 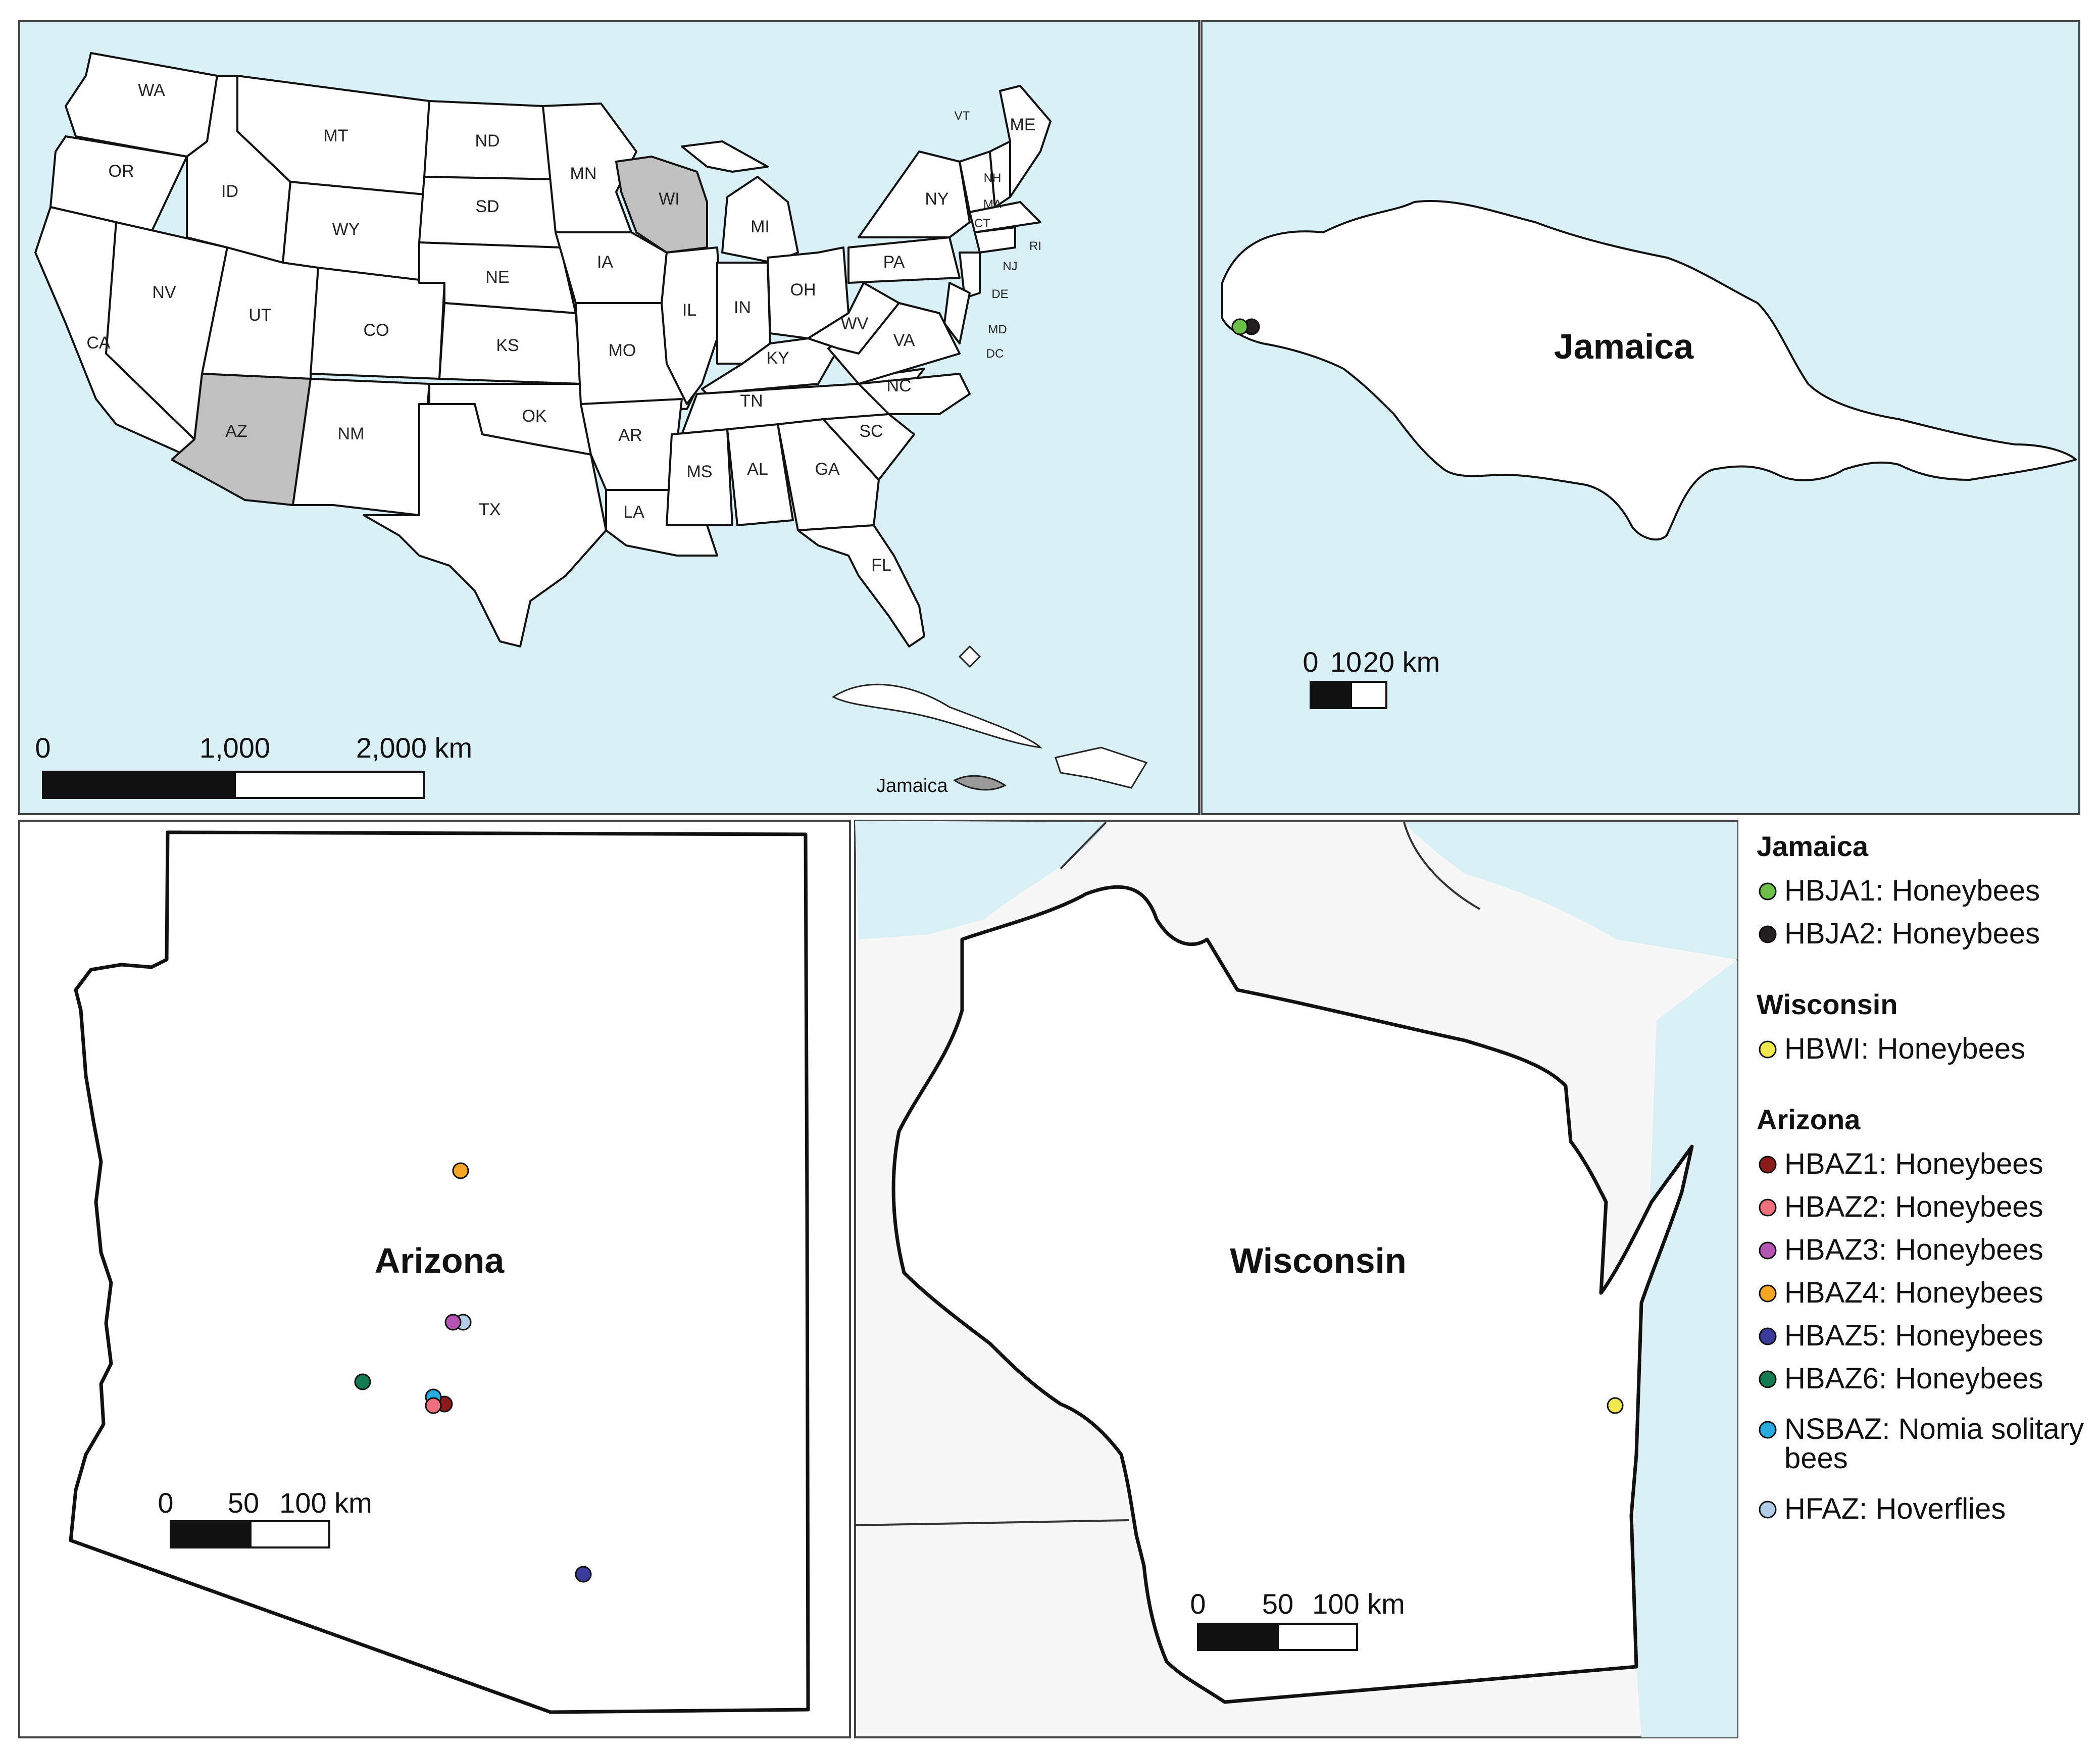 What do you see at coordinates (993, 178) in the screenshot?
I see `state-label-nh: NH` at bounding box center [993, 178].